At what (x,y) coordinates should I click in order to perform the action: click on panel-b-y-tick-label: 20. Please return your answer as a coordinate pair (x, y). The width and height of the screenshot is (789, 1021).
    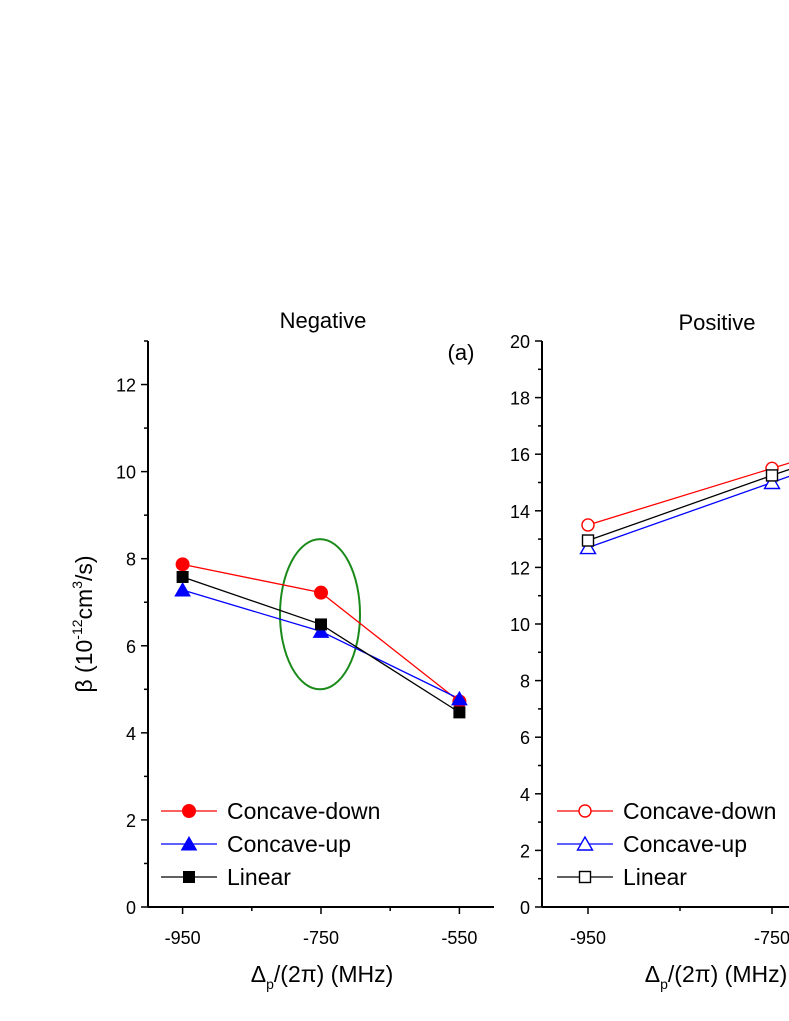
    Looking at the image, I should click on (520, 342).